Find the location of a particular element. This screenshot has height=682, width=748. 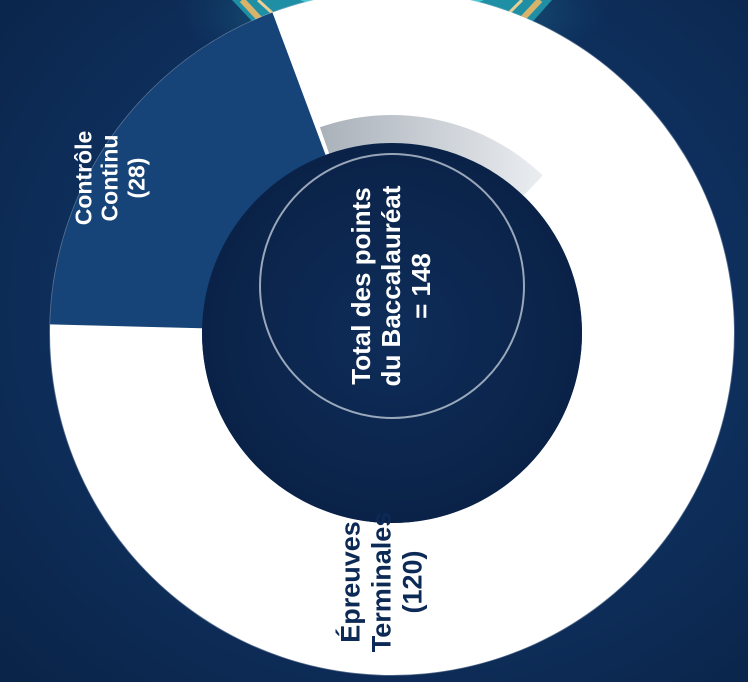

center-line2: du Baccalauréat is located at coordinates (391, 286).